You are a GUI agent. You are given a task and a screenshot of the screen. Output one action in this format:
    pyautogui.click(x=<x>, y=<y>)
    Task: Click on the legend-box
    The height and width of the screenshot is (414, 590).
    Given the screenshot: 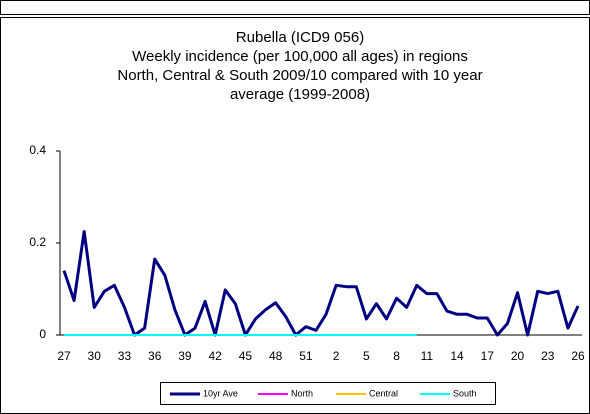 What is the action you would take?
    pyautogui.click(x=328, y=393)
    